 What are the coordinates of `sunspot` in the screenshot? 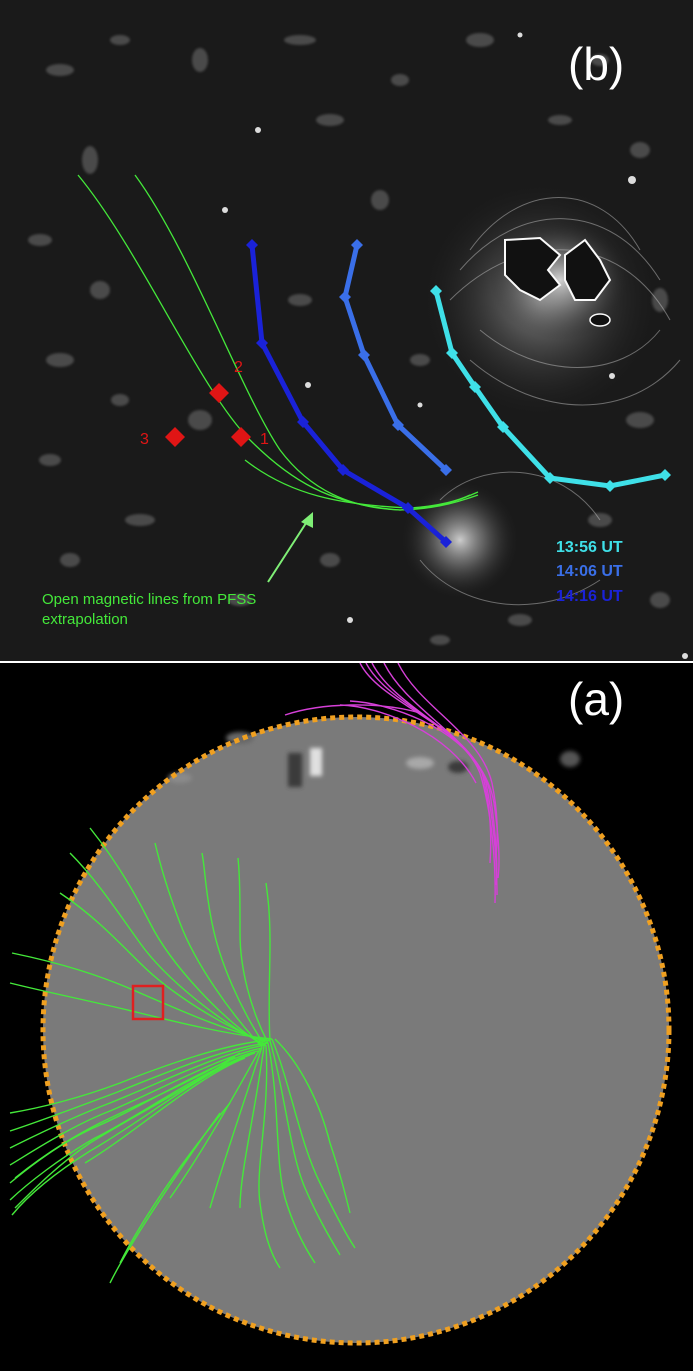 It's located at (558, 281).